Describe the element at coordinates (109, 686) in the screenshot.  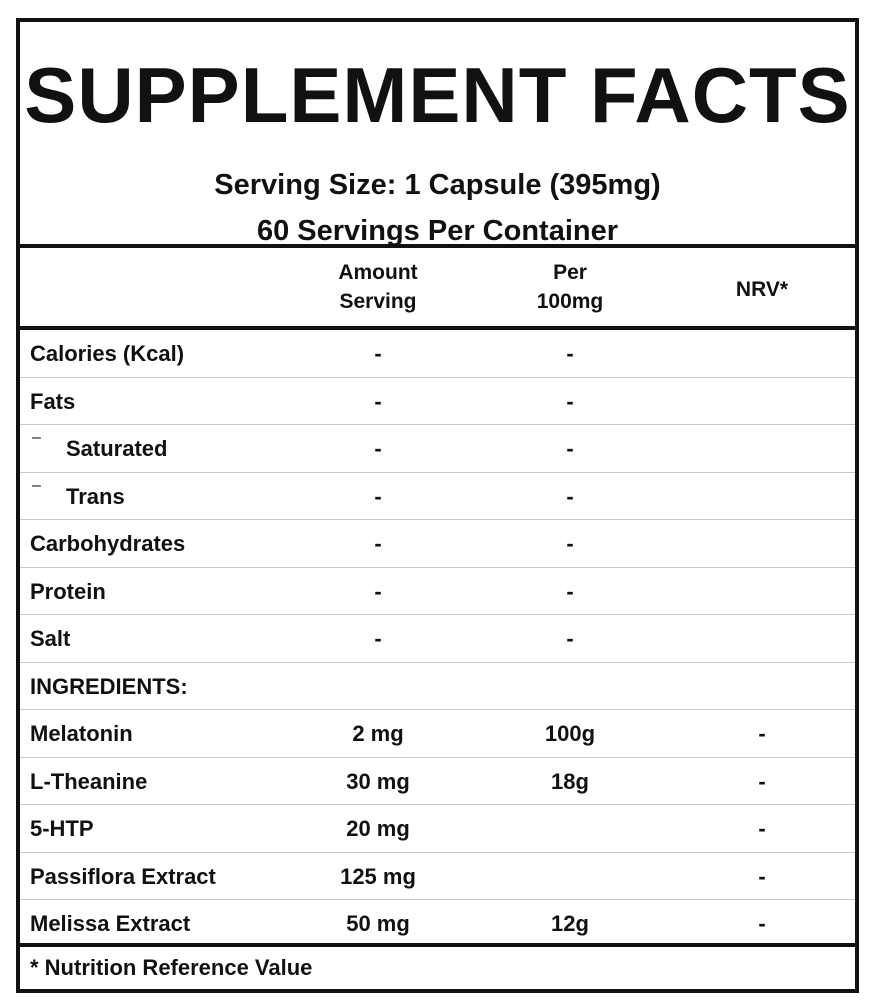
I see `row-name: INGREDIENTS:` at that location.